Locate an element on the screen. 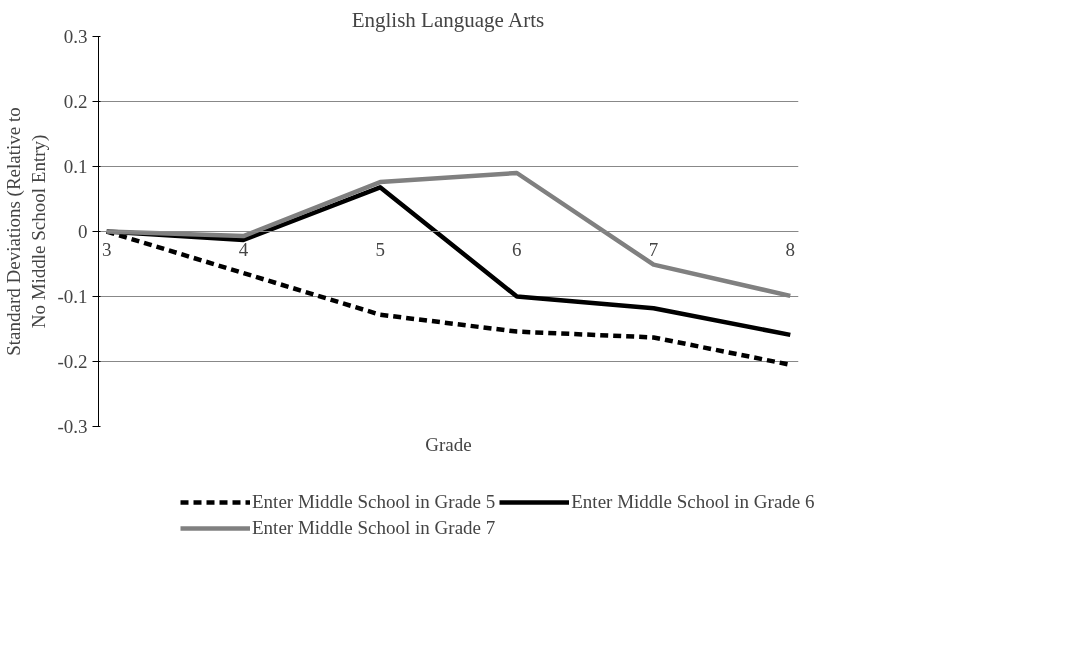 The width and height of the screenshot is (1073, 663). x-tick-label: 3 is located at coordinates (106, 249).